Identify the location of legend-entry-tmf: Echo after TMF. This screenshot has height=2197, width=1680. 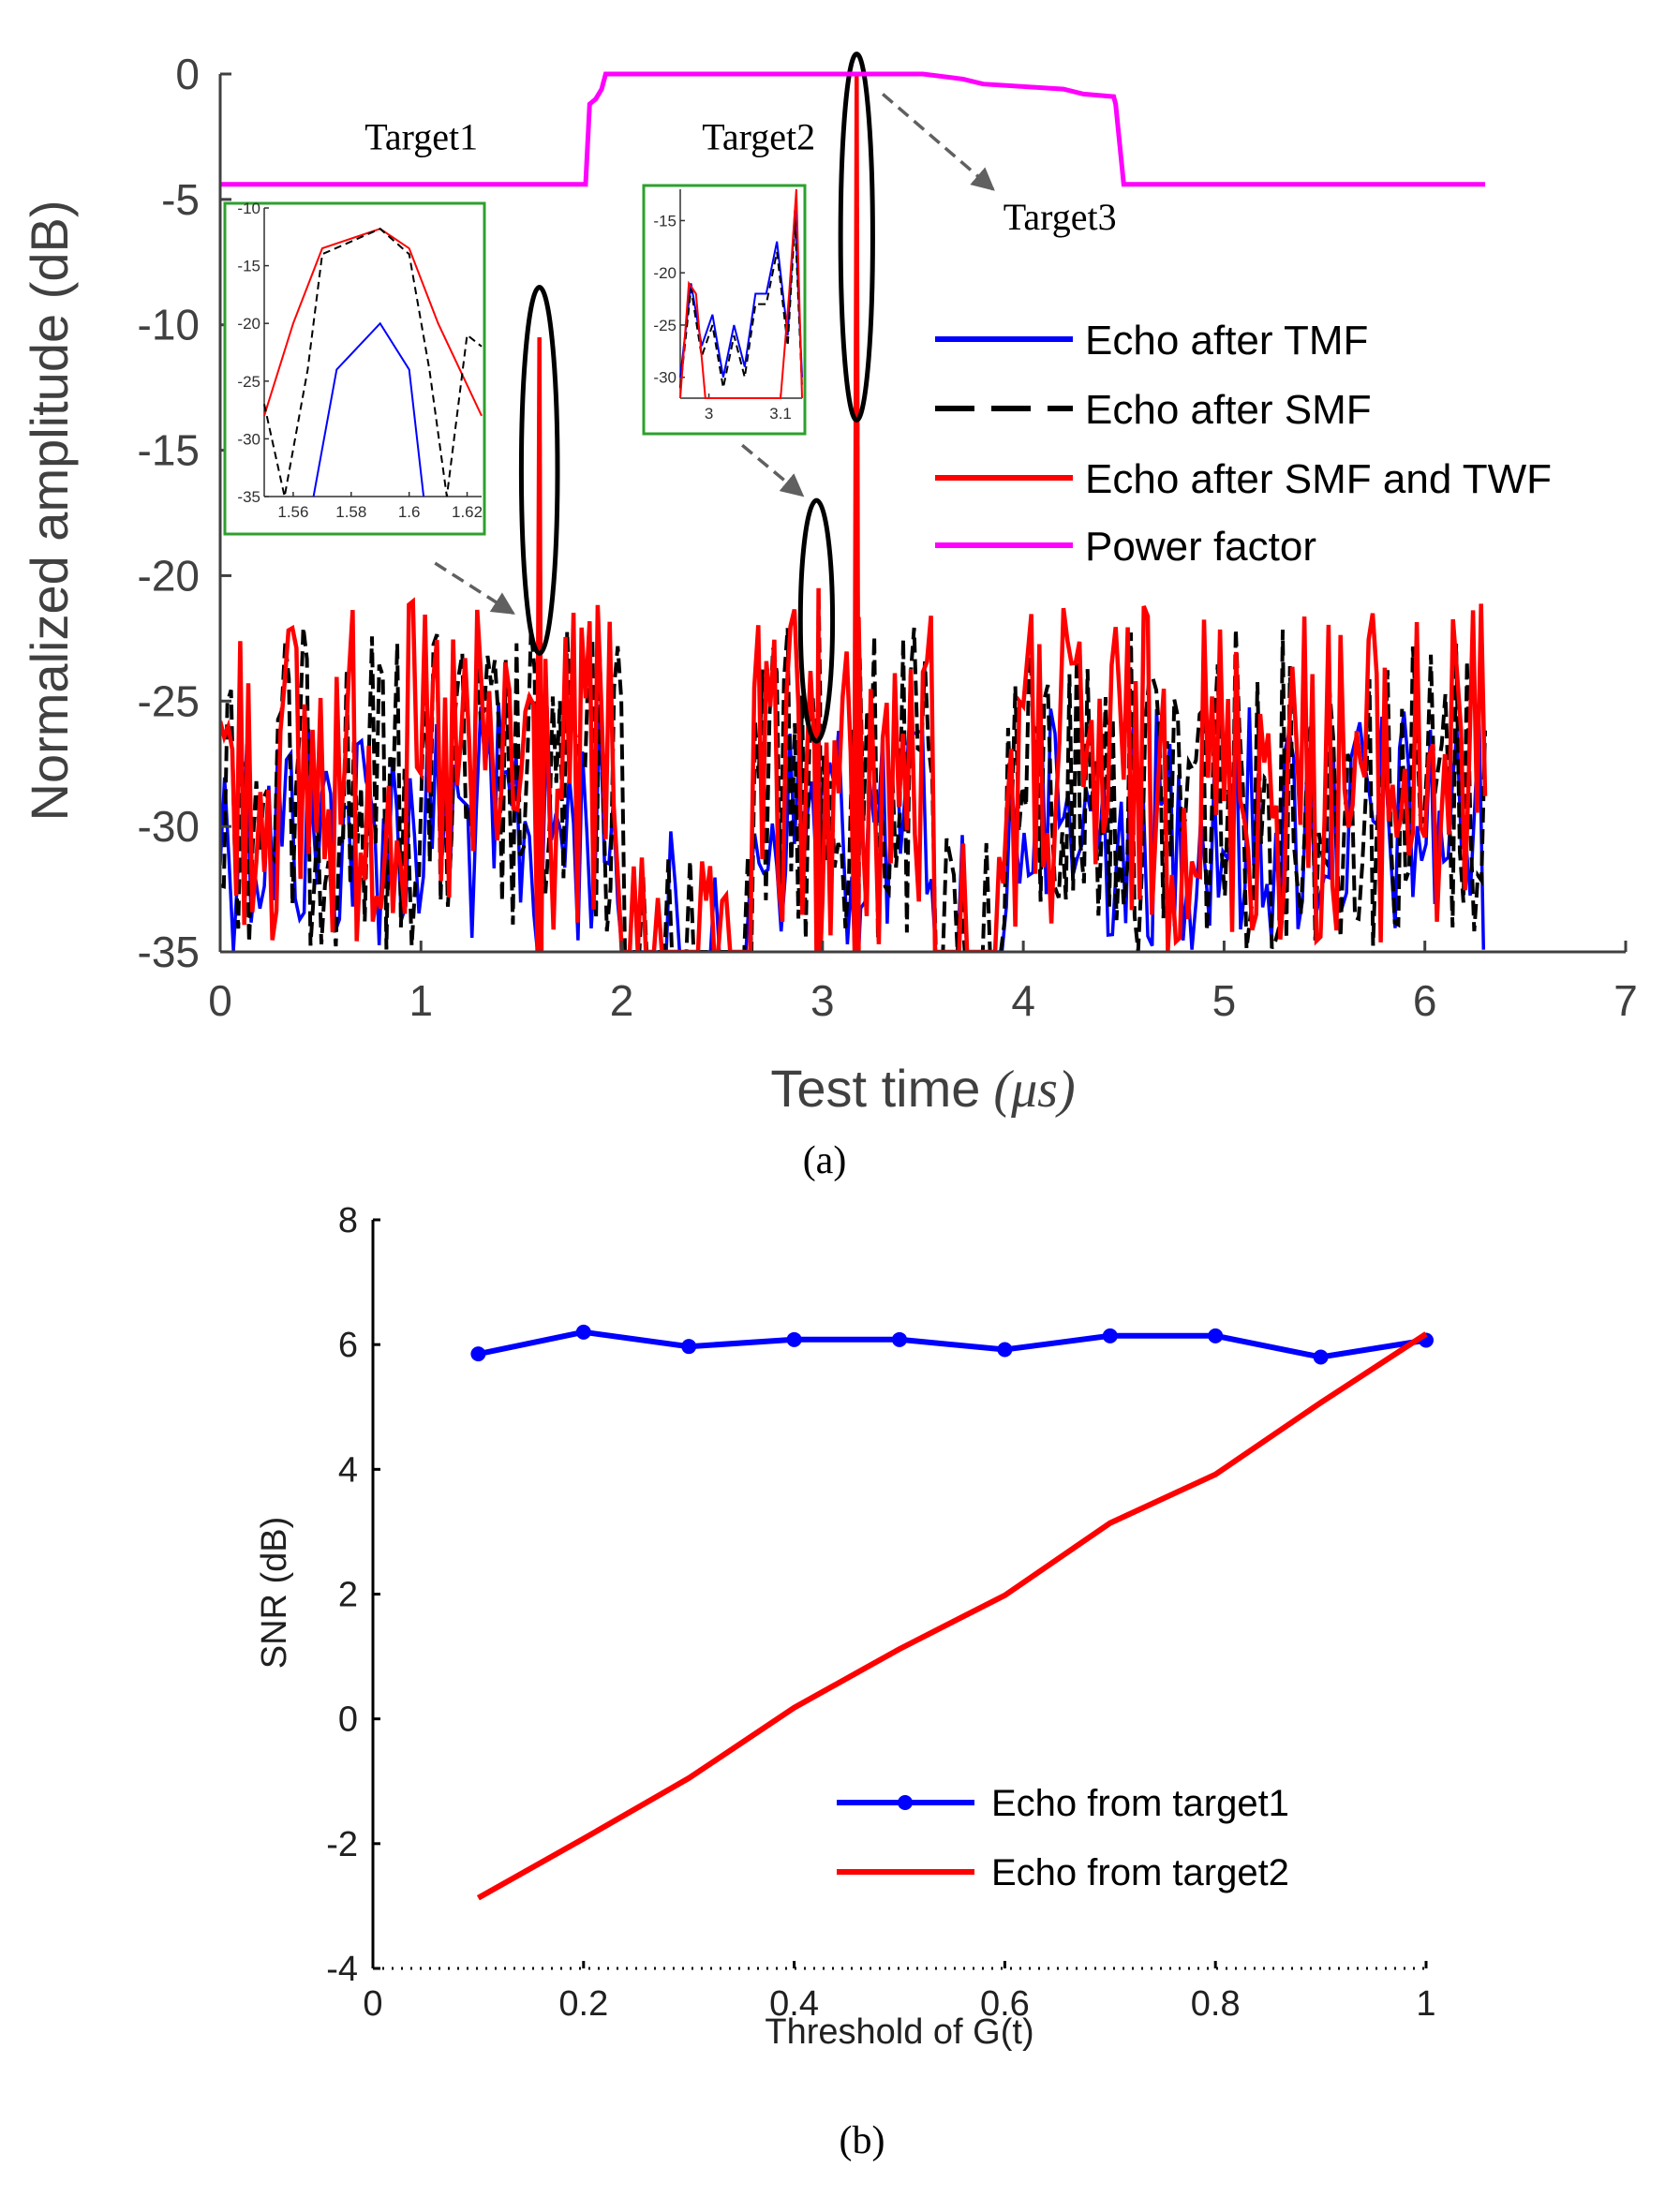
(1151, 341).